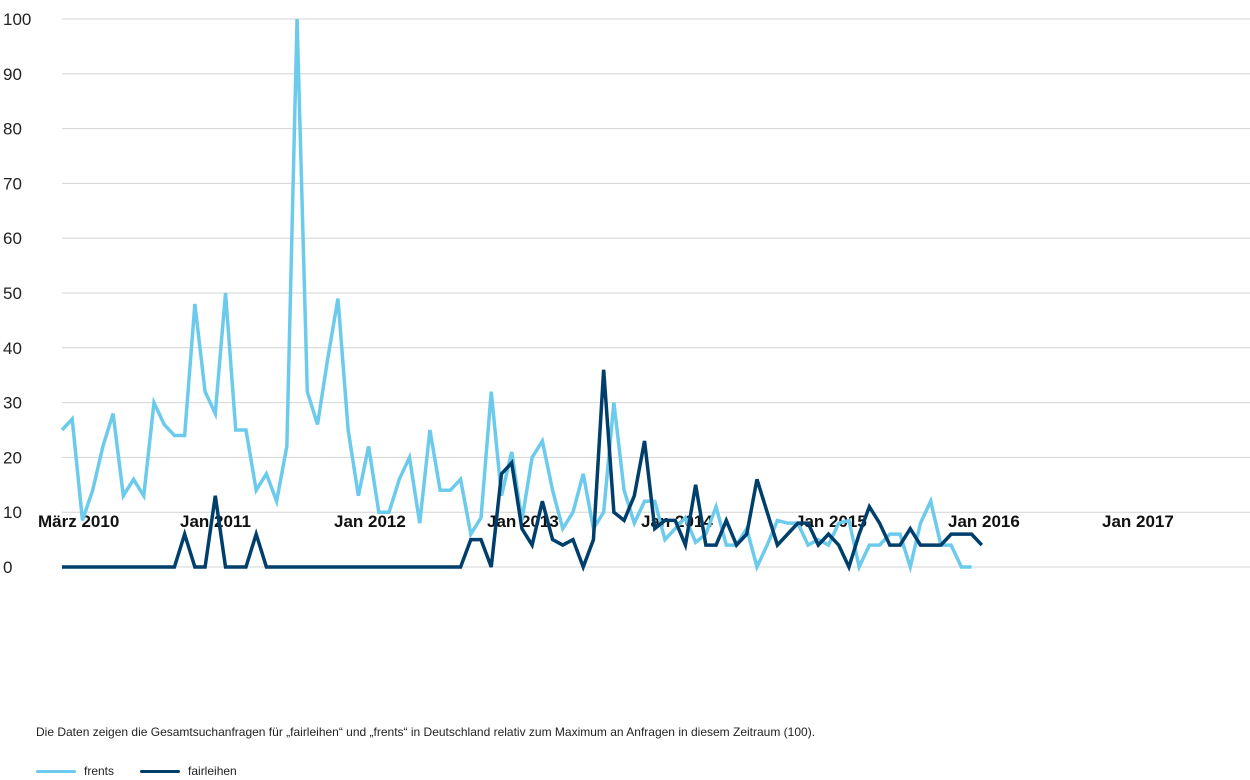 This screenshot has width=1250, height=780. What do you see at coordinates (1138, 521) in the screenshot?
I see `x-tick-label: Jan 2017` at bounding box center [1138, 521].